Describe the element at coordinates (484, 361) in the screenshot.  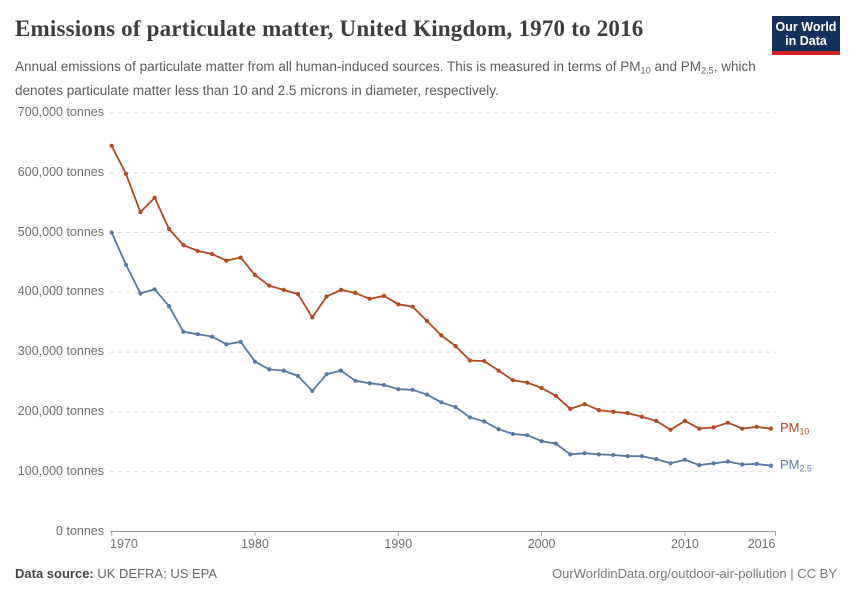
I see `point-PM10-1996` at that location.